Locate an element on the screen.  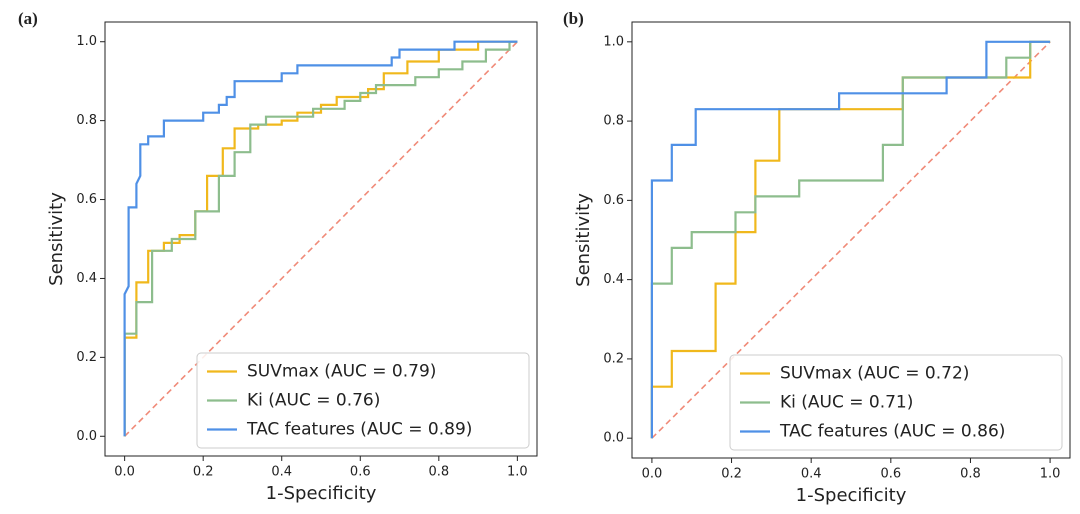
legend-label: TAC features (AUC = 0.89) is located at coordinates (359, 430).